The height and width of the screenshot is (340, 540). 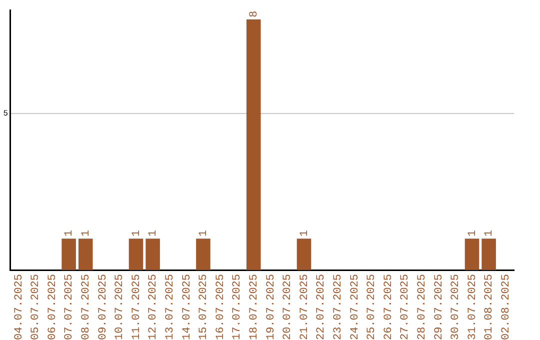 I want to click on x-tick-label: 16.07.2025, so click(x=220, y=307).